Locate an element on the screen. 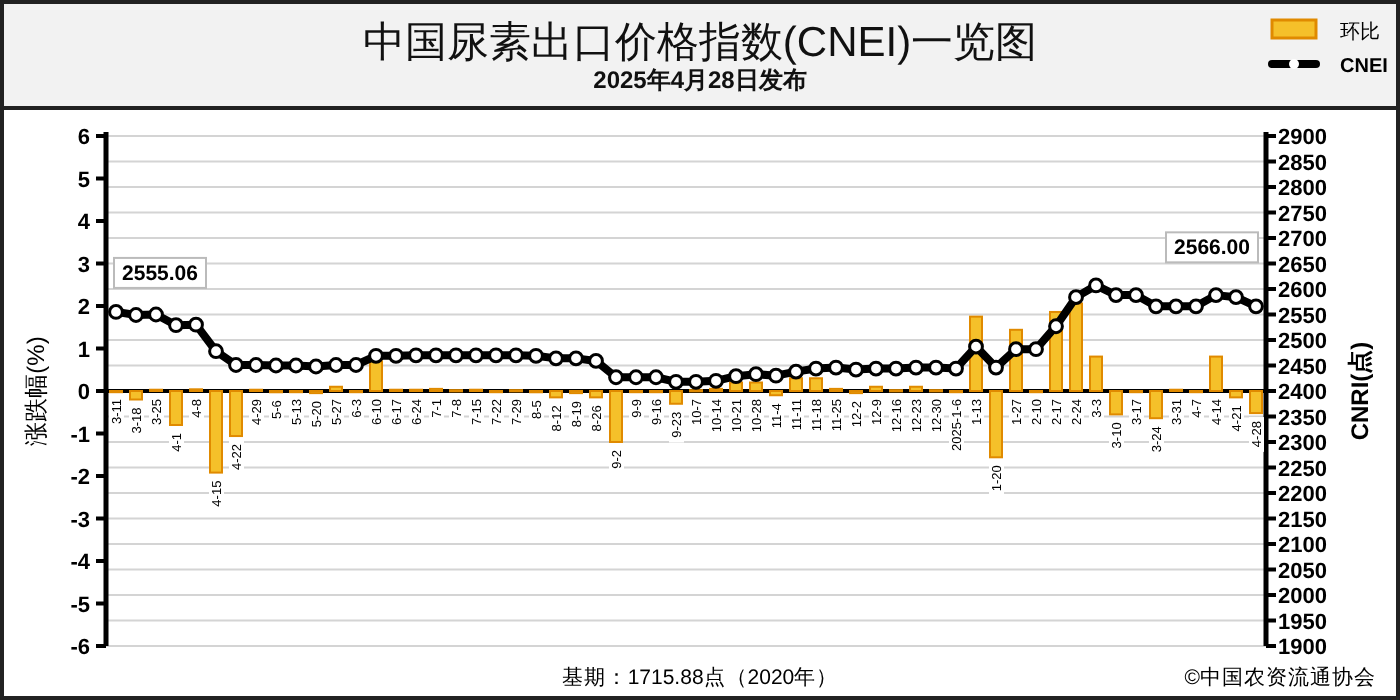 The image size is (1400, 700). legend-label: CNEI is located at coordinates (1364, 67).